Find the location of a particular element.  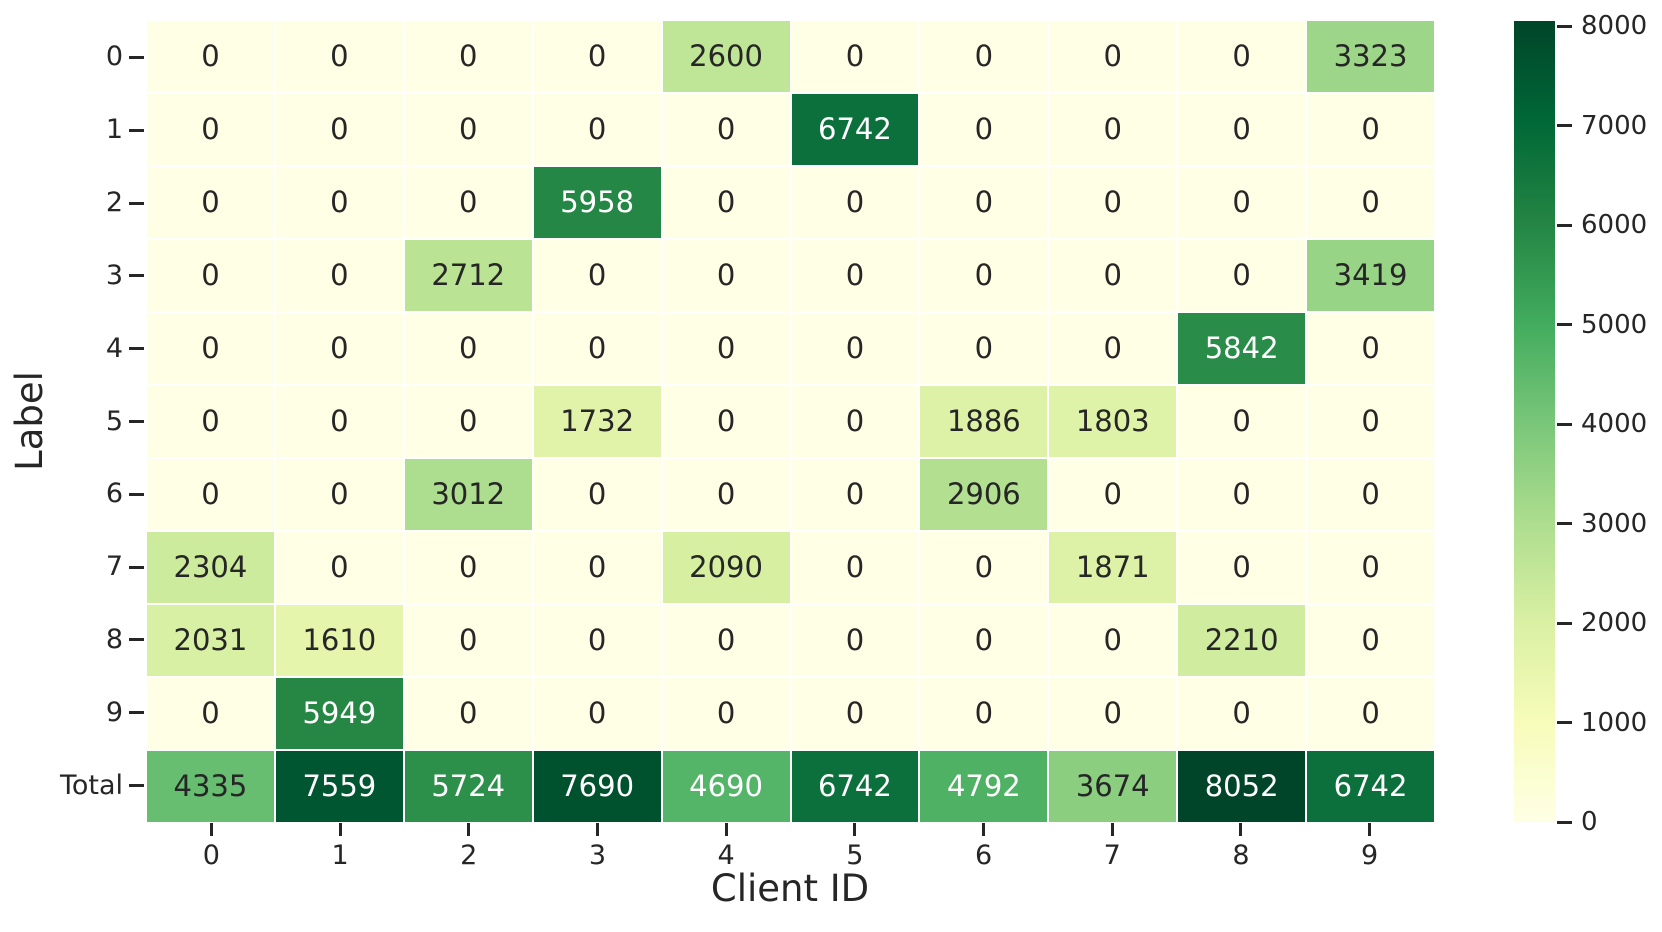

heatmap-cell: 1871 is located at coordinates (1113, 567).